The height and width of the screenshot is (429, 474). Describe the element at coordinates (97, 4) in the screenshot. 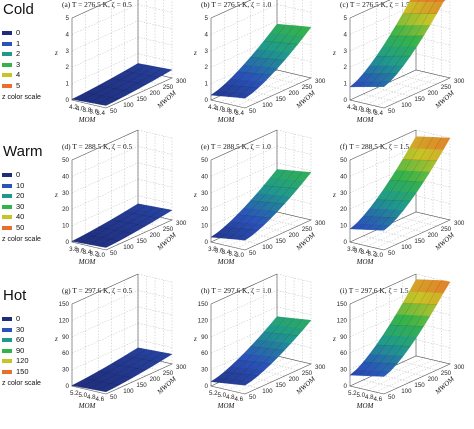

I see `panel-title: (a) T = 276.5 K, ζ = 0.5` at that location.